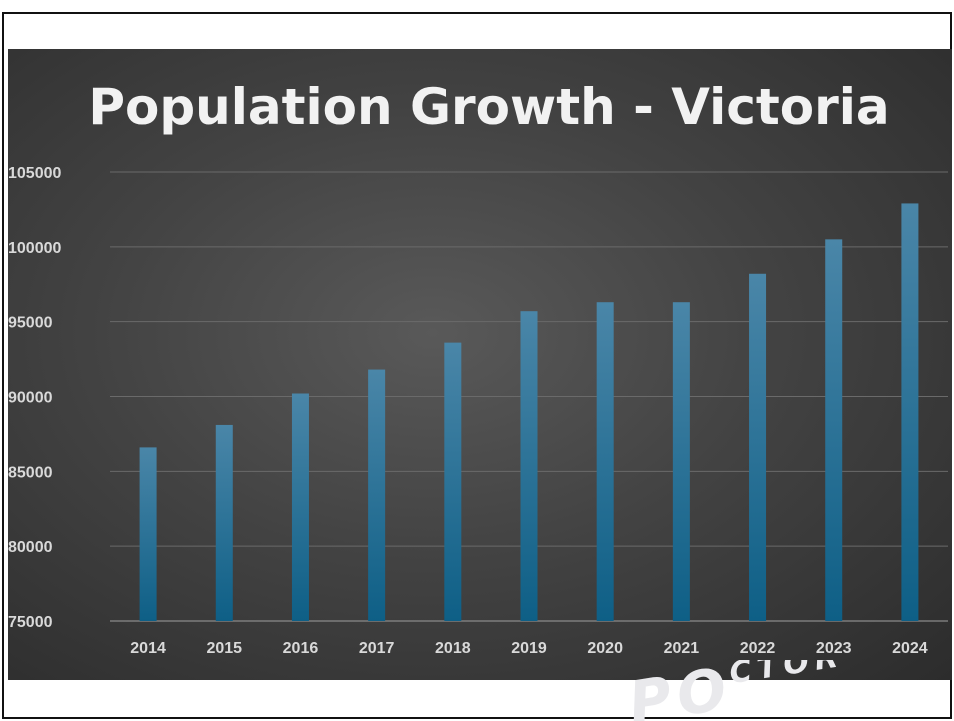 The image size is (954, 721). What do you see at coordinates (148, 534) in the screenshot?
I see `bar-2014` at bounding box center [148, 534].